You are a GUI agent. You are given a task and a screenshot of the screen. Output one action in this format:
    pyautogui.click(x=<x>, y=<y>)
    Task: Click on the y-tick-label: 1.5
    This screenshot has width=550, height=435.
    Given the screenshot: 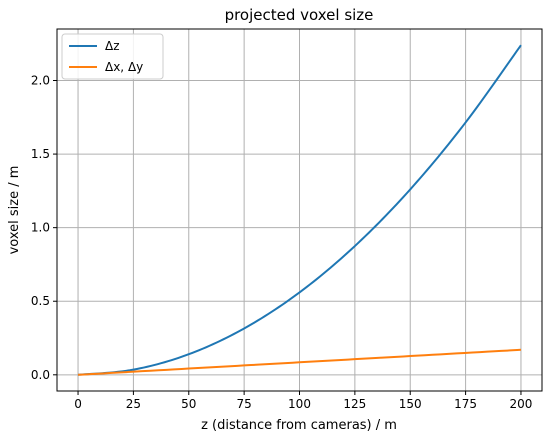 What is the action you would take?
    pyautogui.click(x=40, y=154)
    